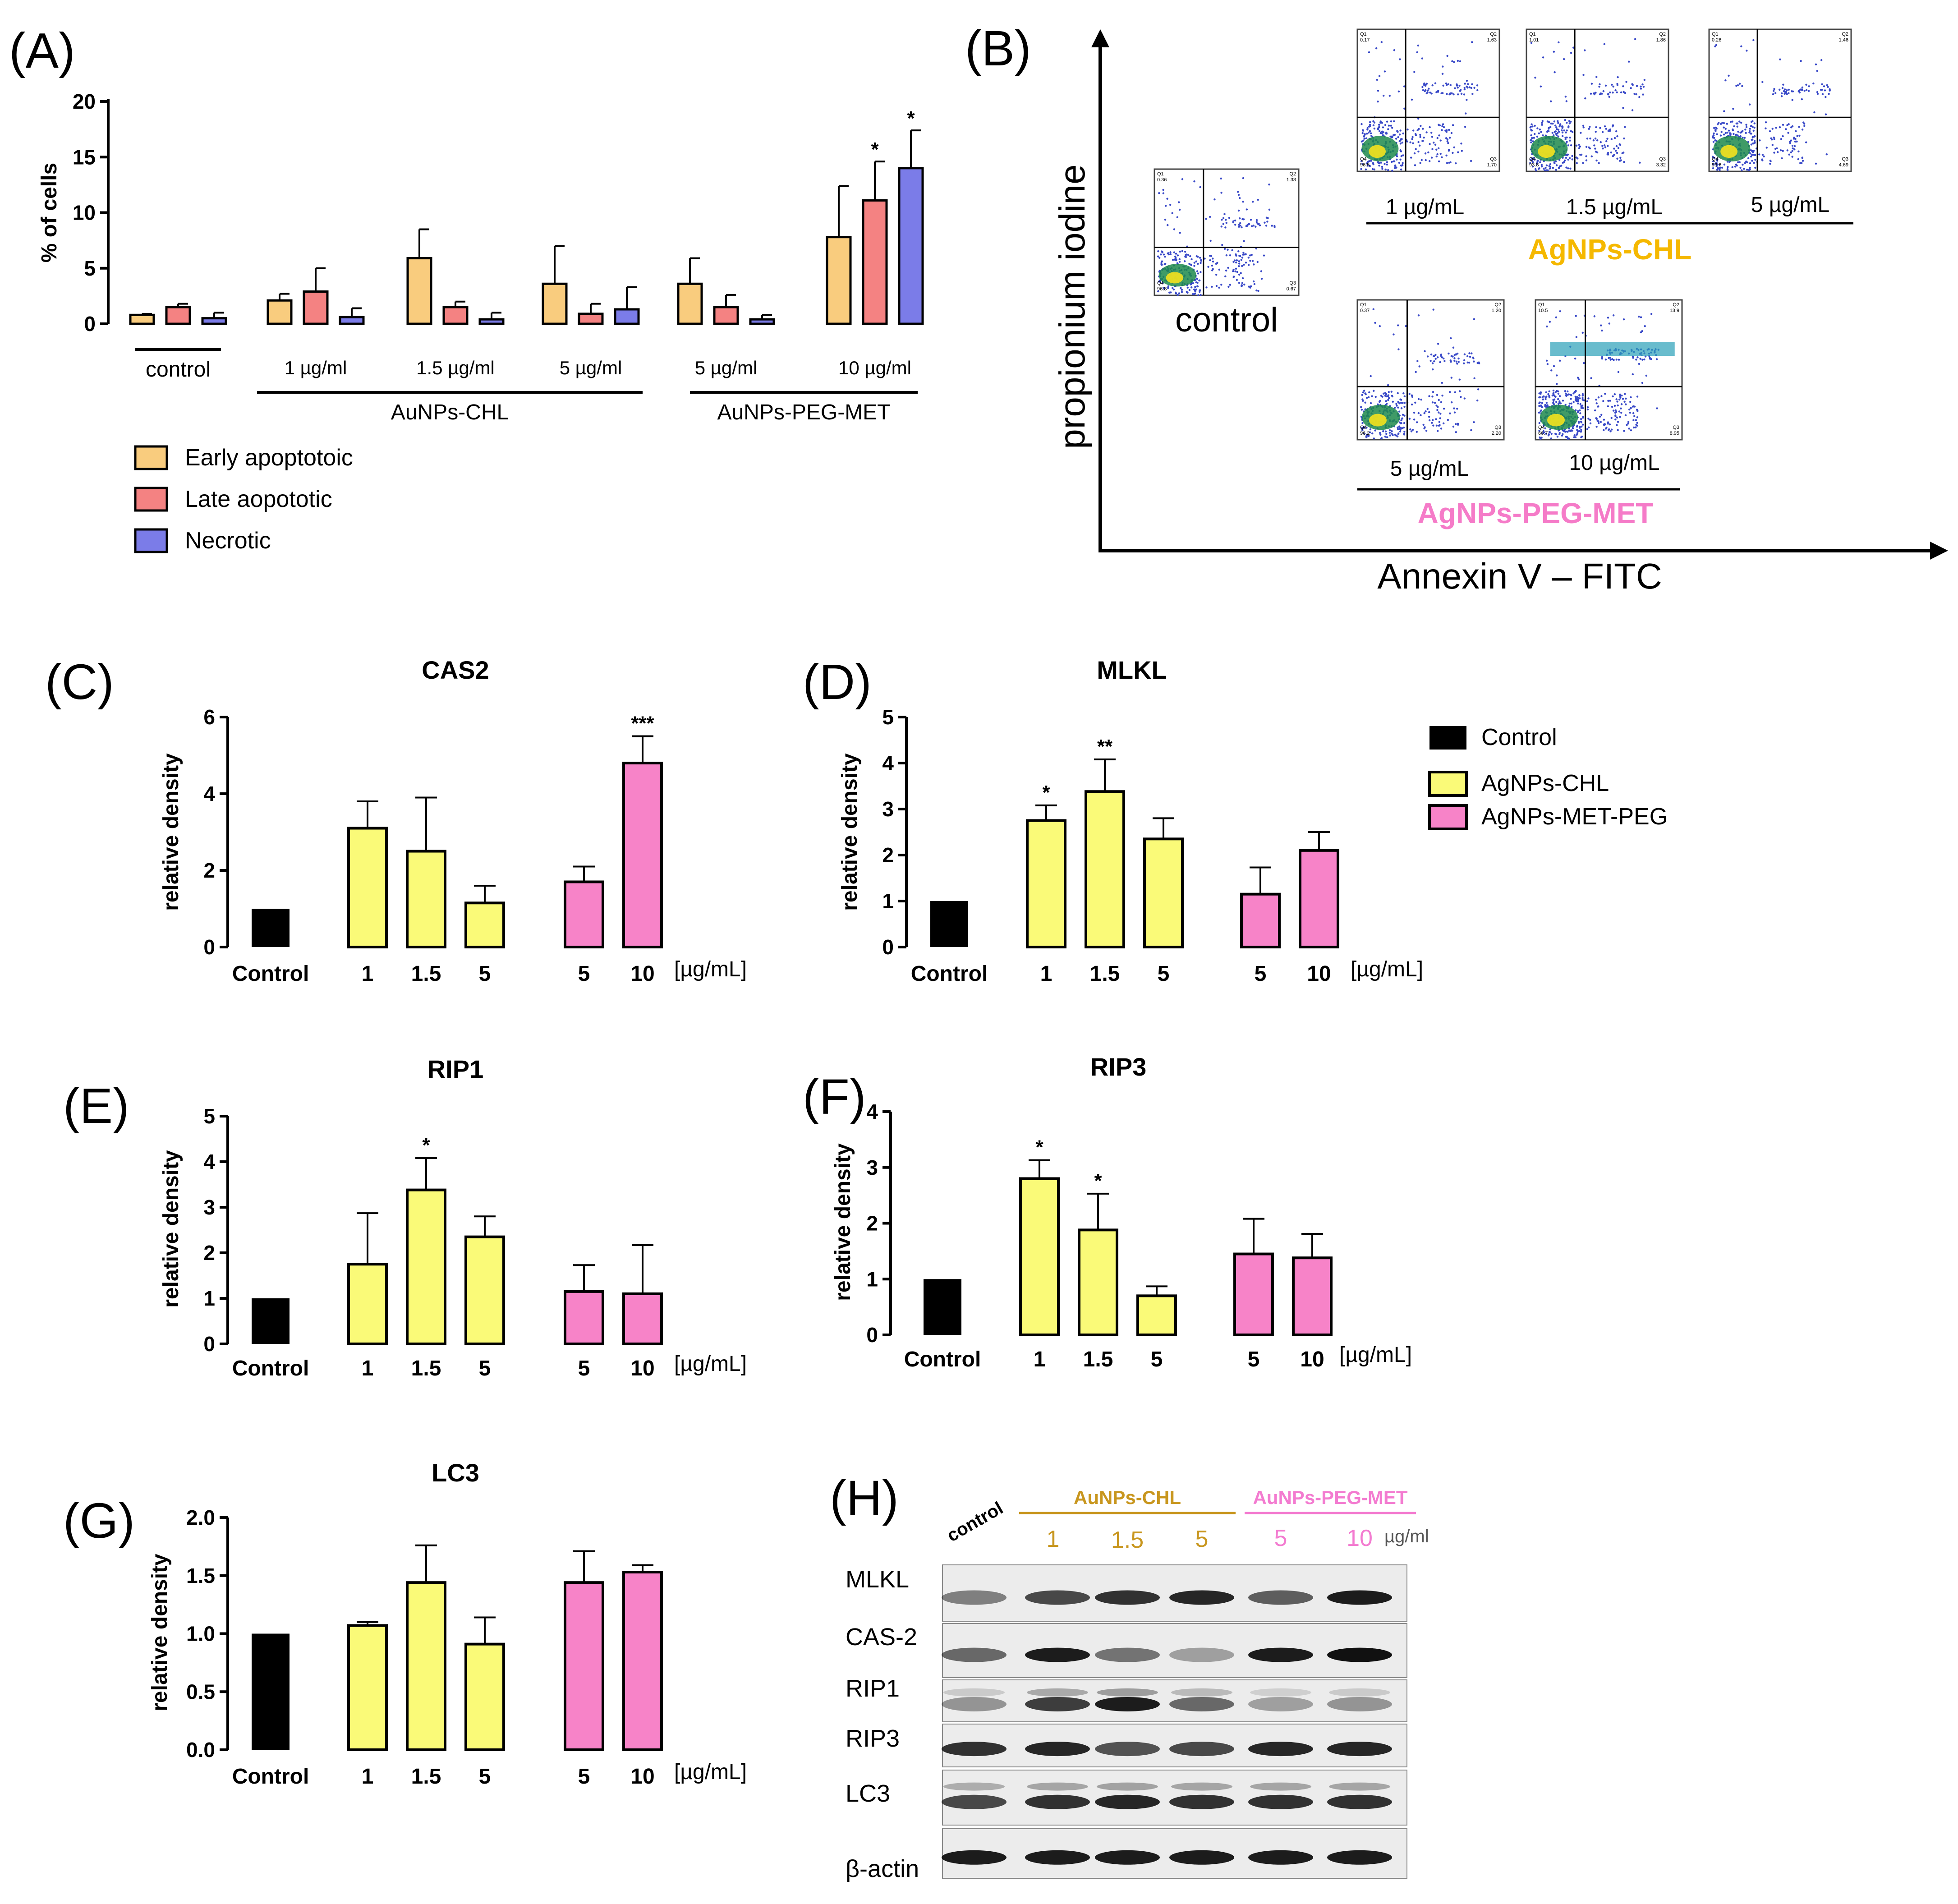 This screenshot has height=1904, width=1958. What do you see at coordinates (368, 974) in the screenshot?
I see `category-label: 1` at bounding box center [368, 974].